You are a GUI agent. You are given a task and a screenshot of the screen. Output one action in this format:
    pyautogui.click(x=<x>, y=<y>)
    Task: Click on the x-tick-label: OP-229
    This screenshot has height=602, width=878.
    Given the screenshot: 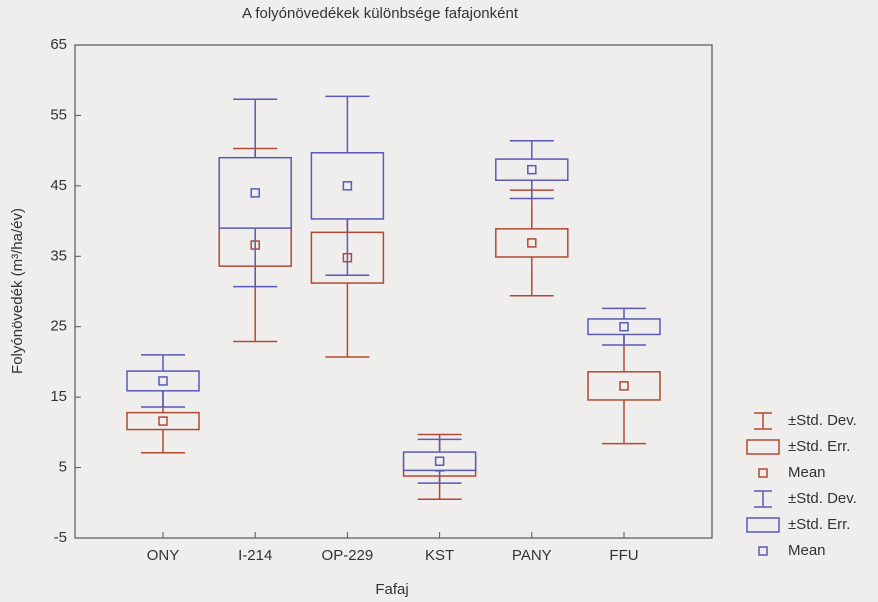 What is the action you would take?
    pyautogui.click(x=348, y=555)
    